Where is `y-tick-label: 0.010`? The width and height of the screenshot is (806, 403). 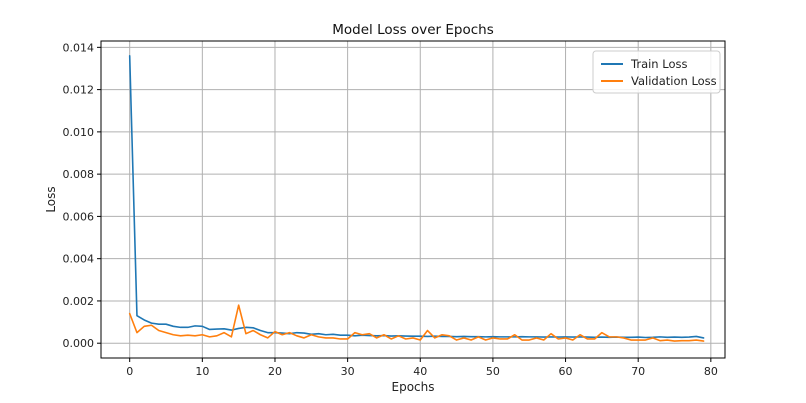 y-tick-label: 0.010 is located at coordinates (79, 132).